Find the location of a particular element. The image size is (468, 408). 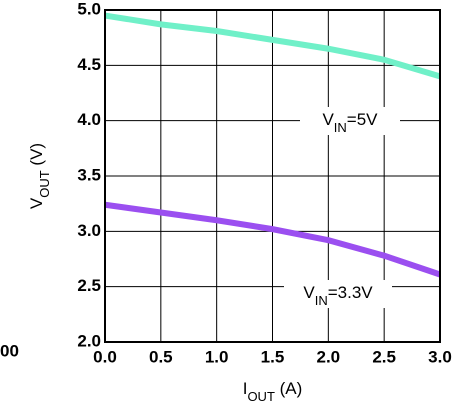

y-axis-label-part: (V) is located at coordinates (36, 156).